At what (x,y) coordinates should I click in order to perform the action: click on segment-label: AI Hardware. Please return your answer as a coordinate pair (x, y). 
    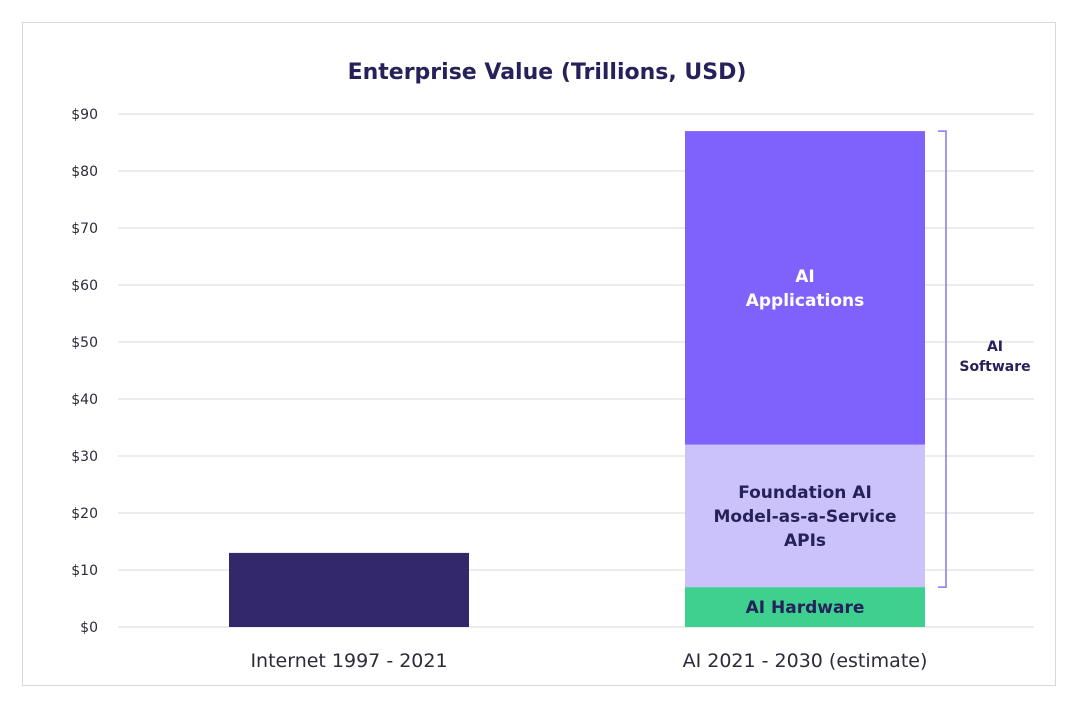
    Looking at the image, I should click on (805, 608).